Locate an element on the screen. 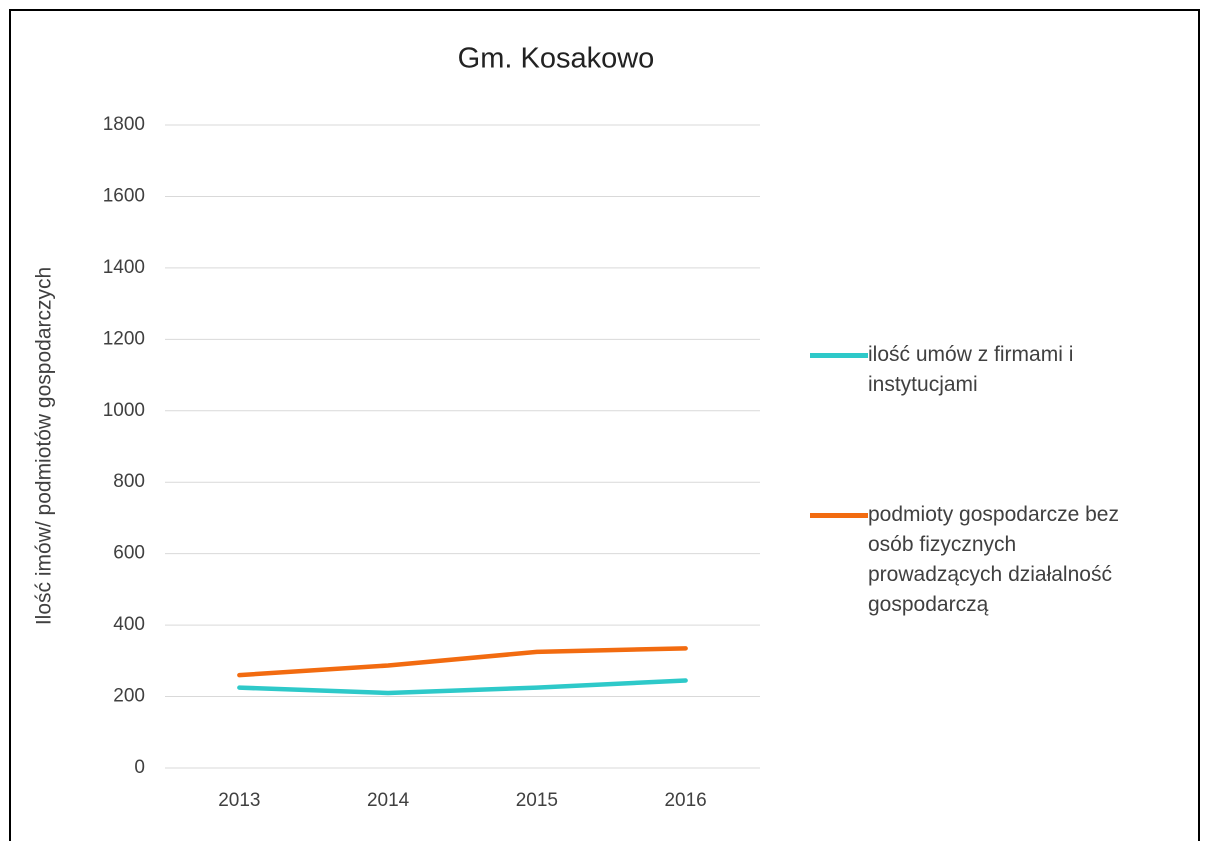 The width and height of the screenshot is (1209, 841). y-tick-label: 200 is located at coordinates (129, 696).